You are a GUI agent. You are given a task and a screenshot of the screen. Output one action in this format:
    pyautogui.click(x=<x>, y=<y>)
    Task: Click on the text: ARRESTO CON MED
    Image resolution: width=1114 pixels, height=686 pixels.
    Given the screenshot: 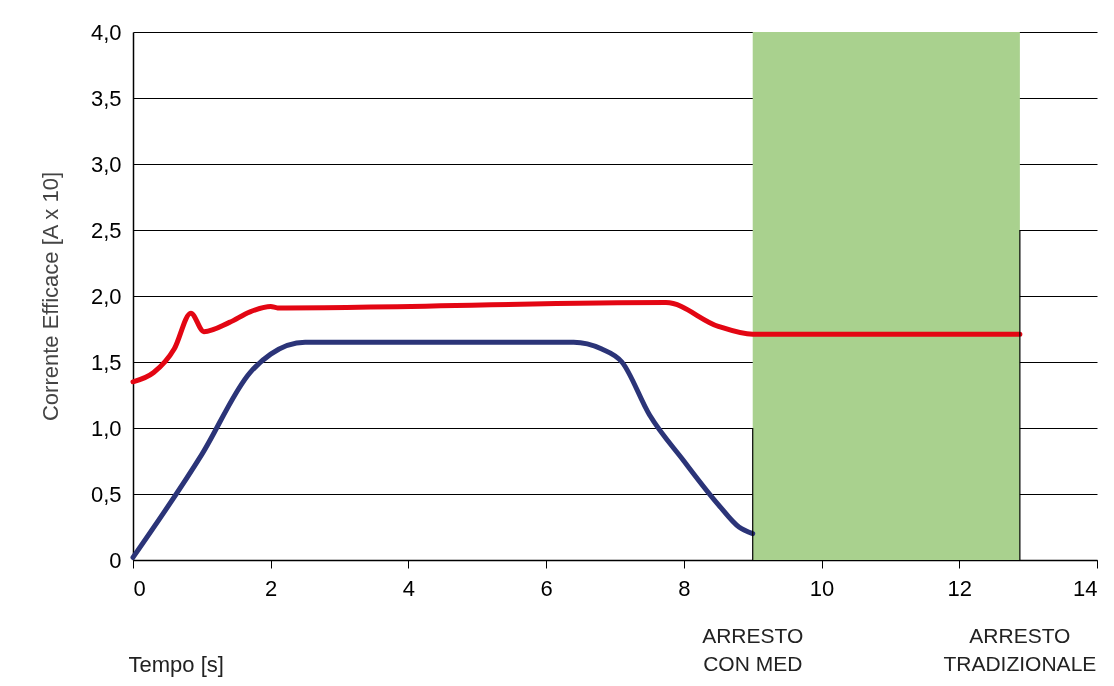 What is the action you would take?
    pyautogui.click(x=753, y=649)
    